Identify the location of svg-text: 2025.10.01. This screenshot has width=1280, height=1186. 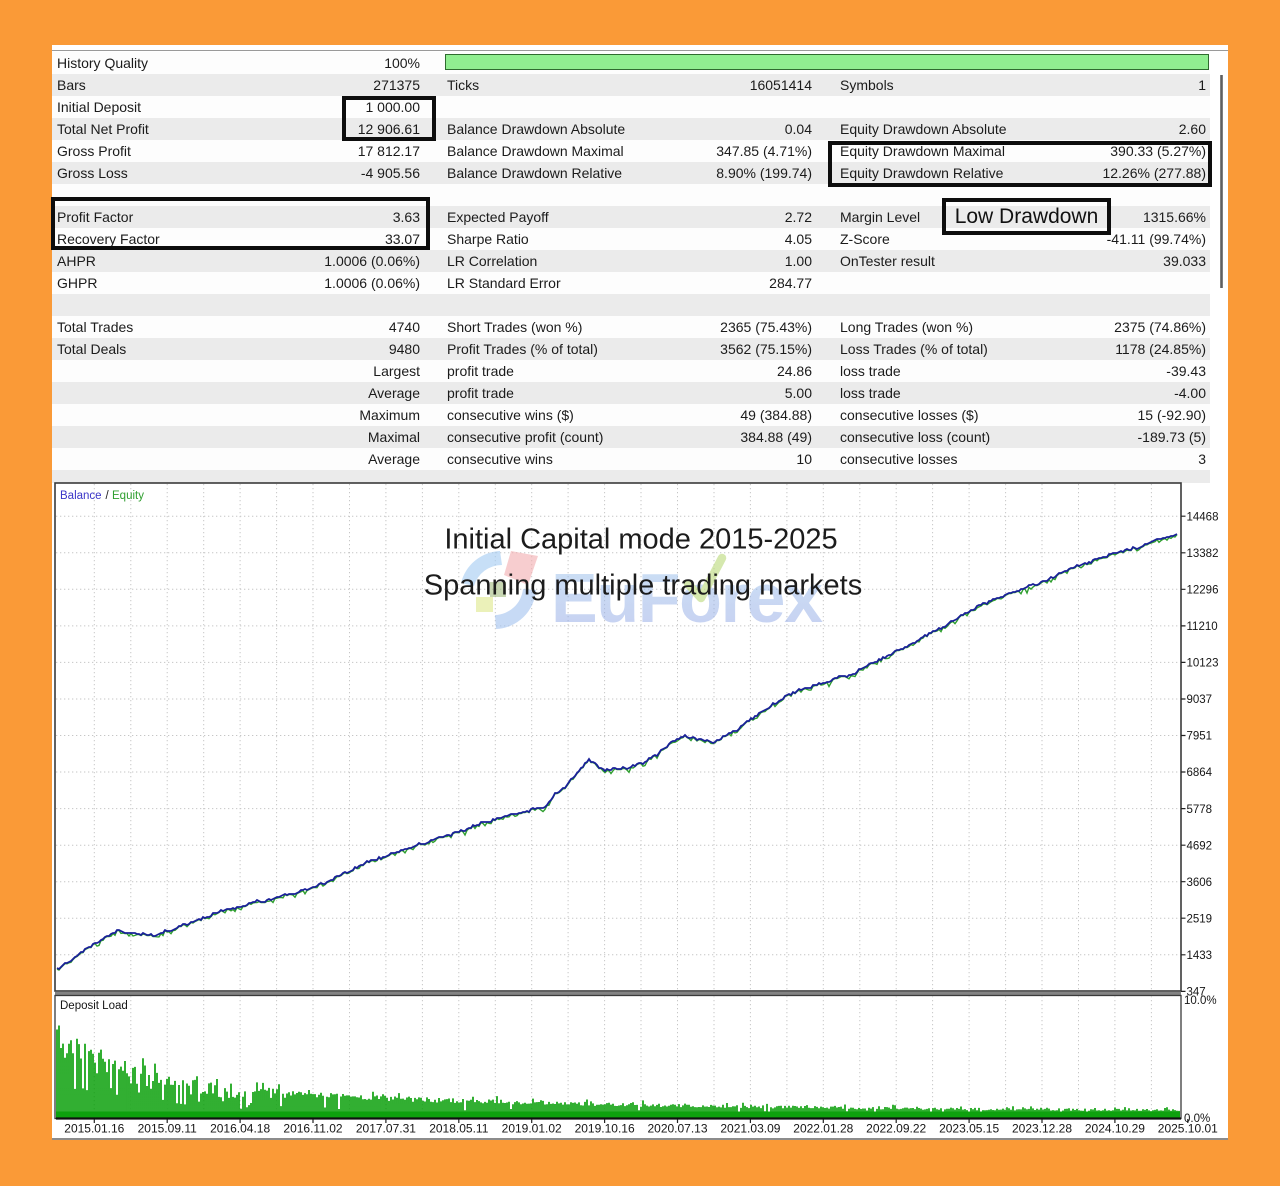
(1188, 1129).